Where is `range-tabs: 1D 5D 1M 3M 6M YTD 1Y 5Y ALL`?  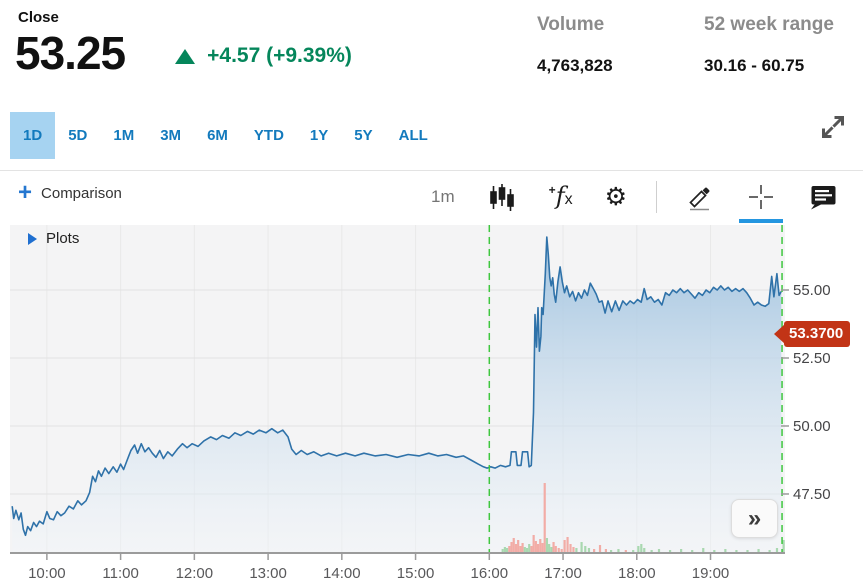 range-tabs: 1D 5D 1M 3M 6M YTD 1Y 5Y ALL is located at coordinates (225, 135).